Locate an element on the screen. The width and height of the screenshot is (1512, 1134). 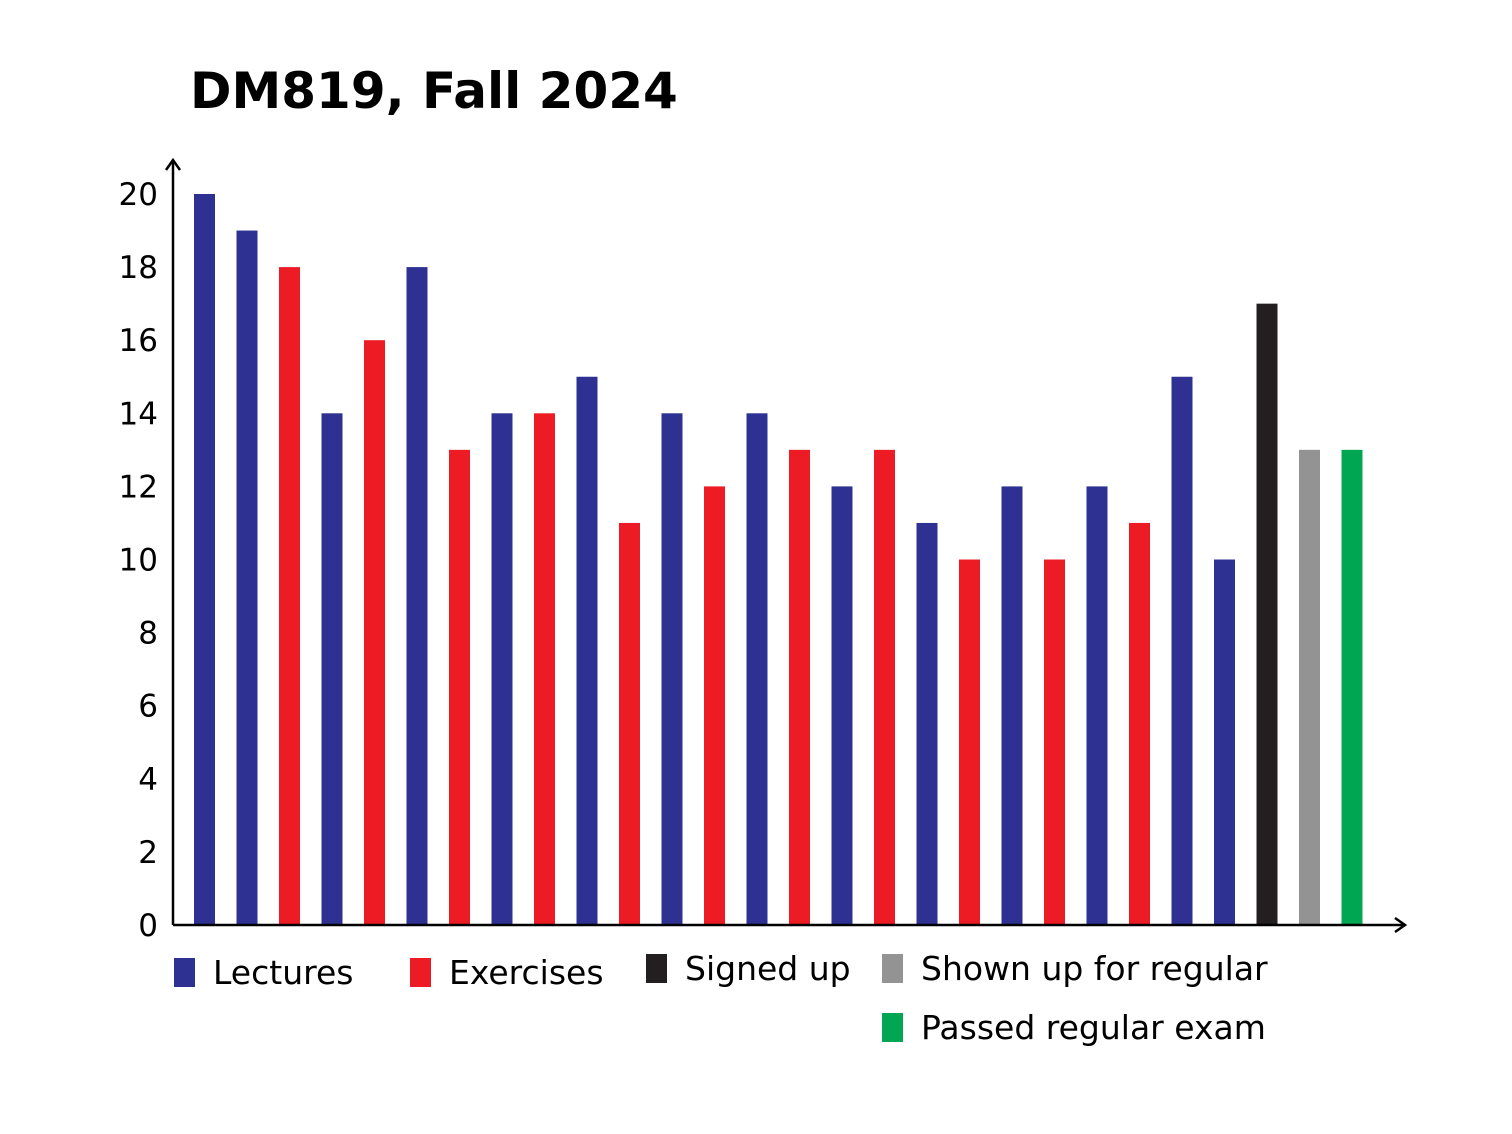
legend-swatch-lectures is located at coordinates (184, 972).